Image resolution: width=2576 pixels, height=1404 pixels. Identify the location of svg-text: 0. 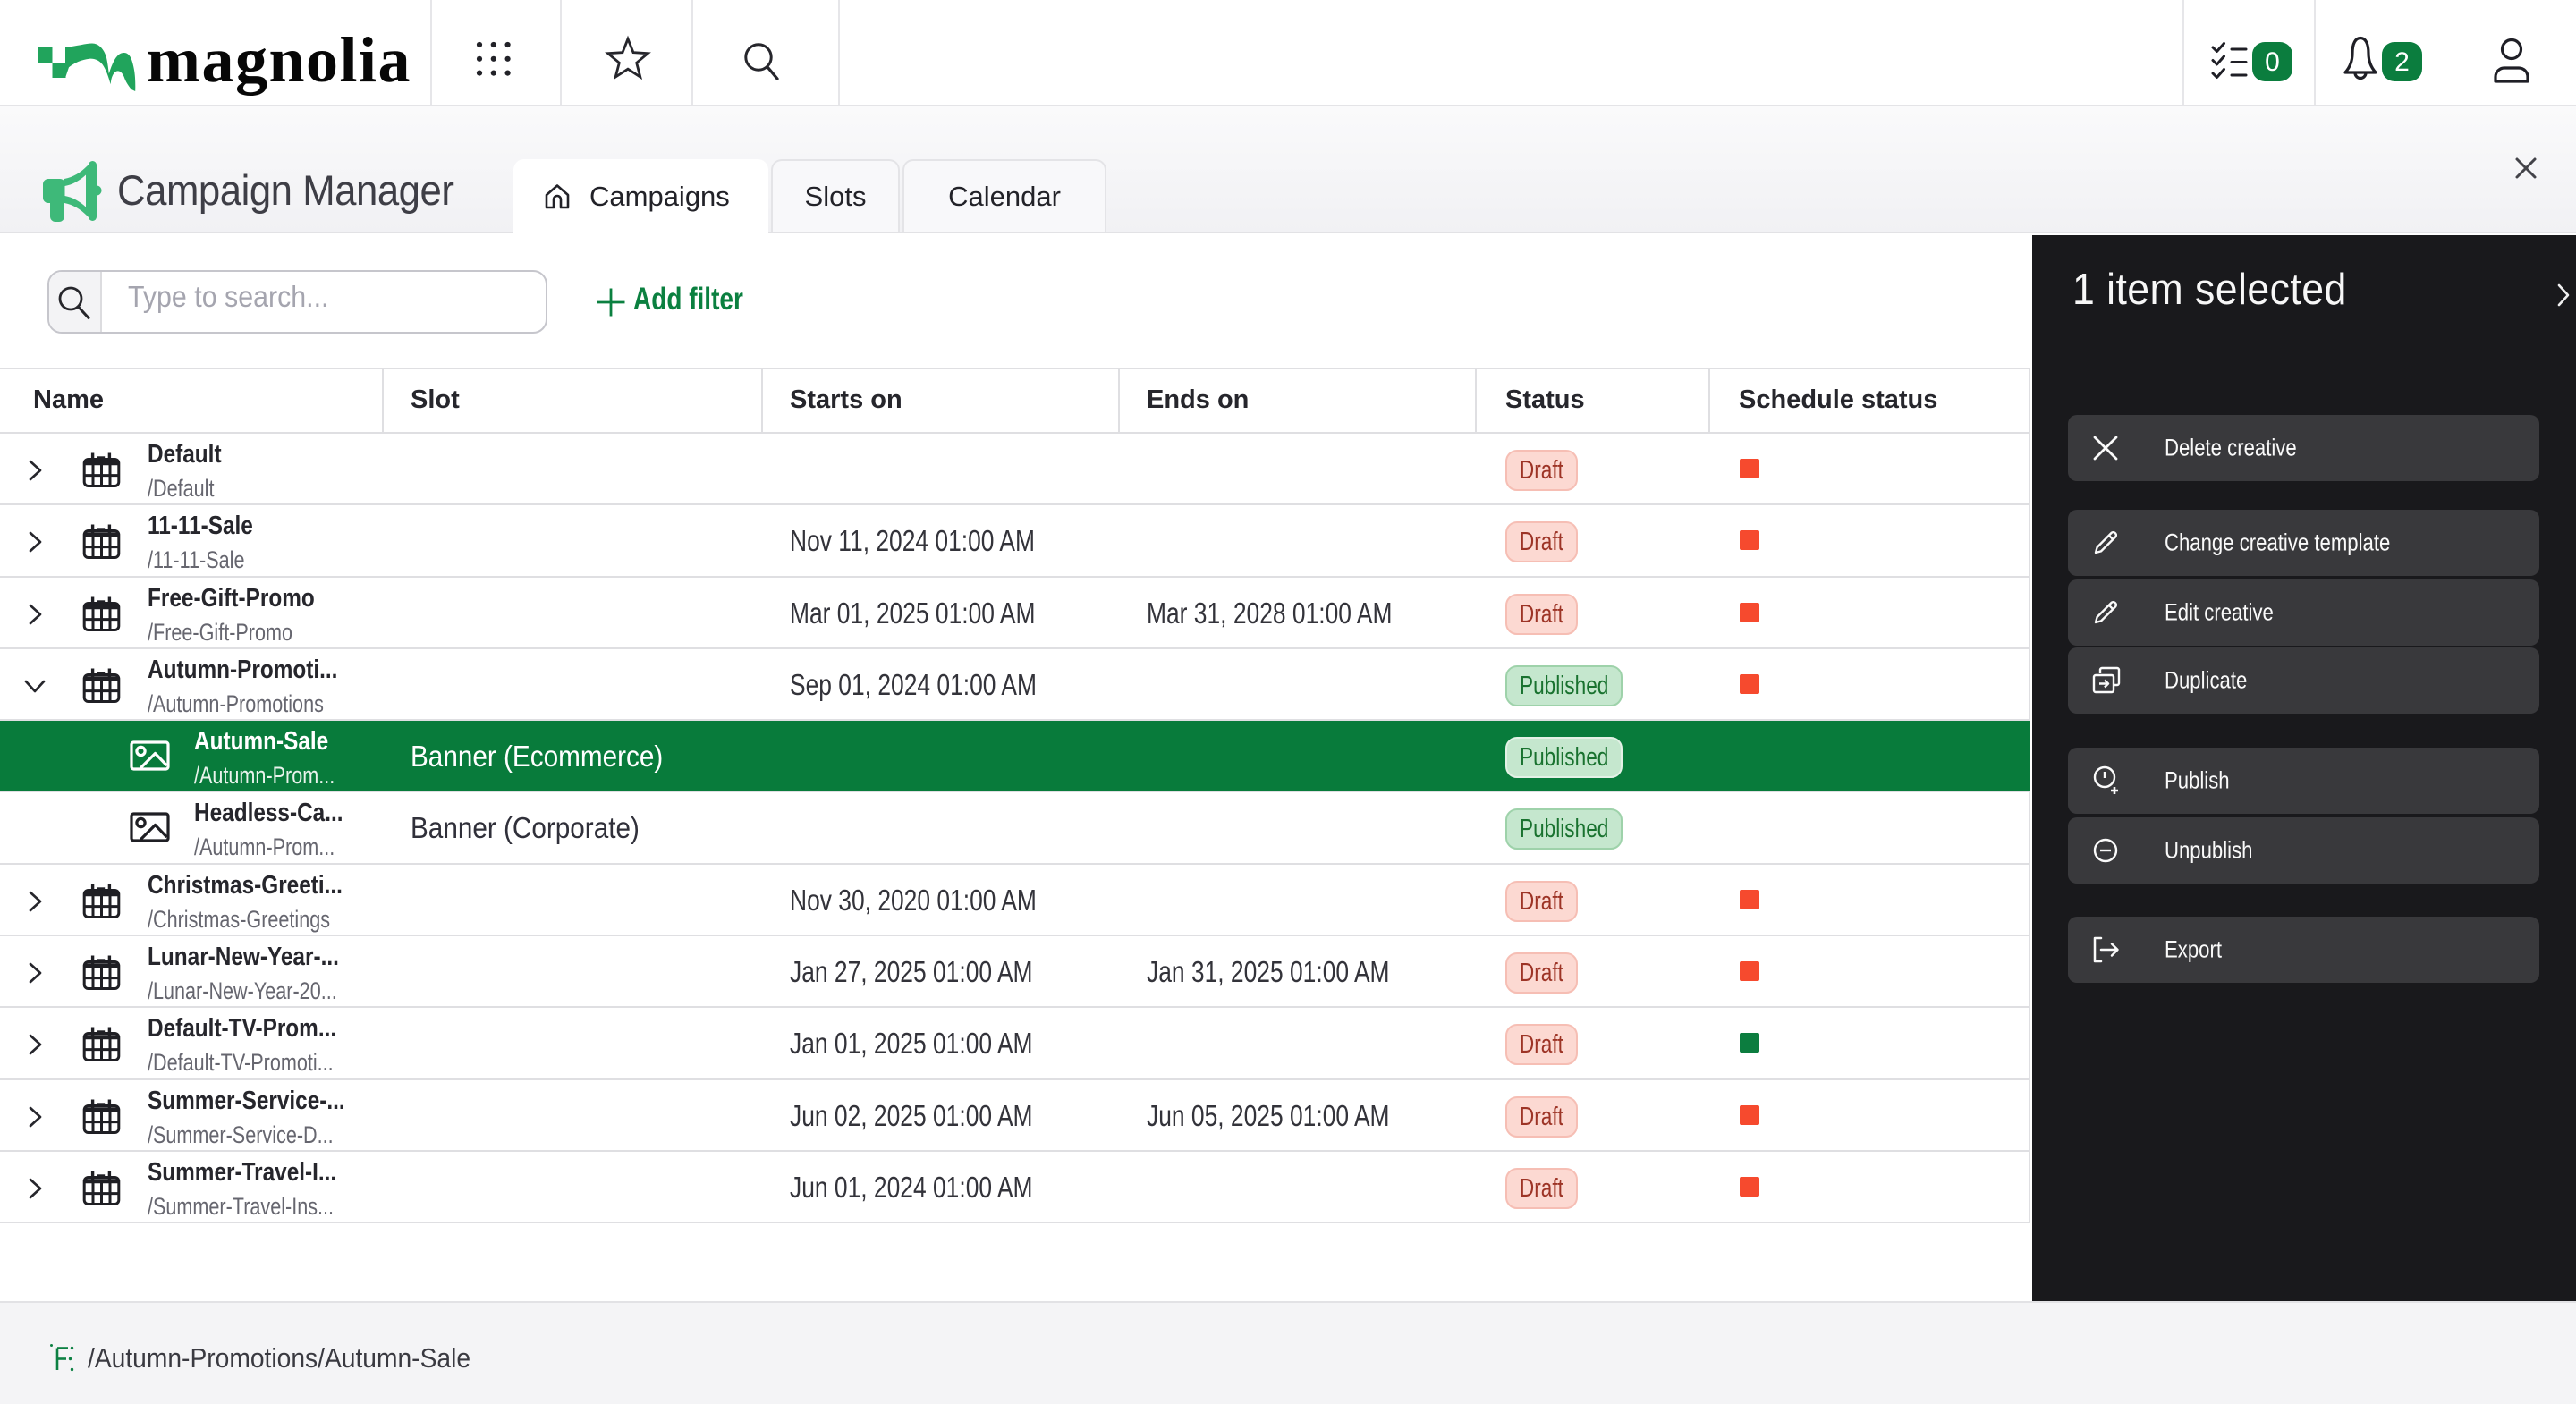
(2272, 62).